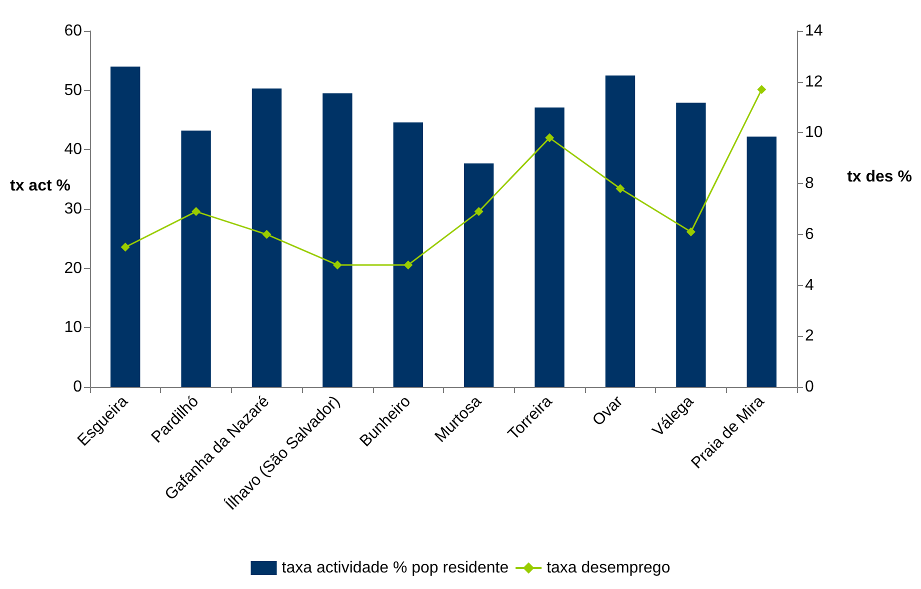  I want to click on y-tick-label: 20, so click(73, 268).